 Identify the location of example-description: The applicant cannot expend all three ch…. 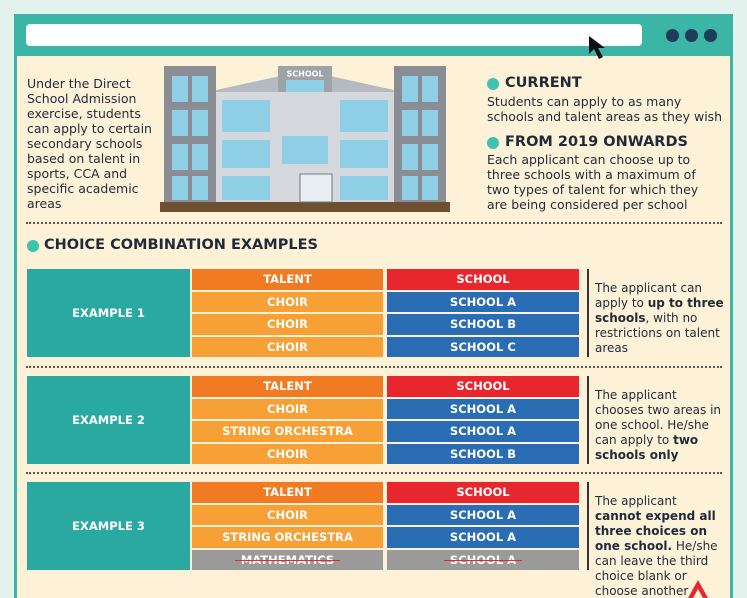
(660, 546).